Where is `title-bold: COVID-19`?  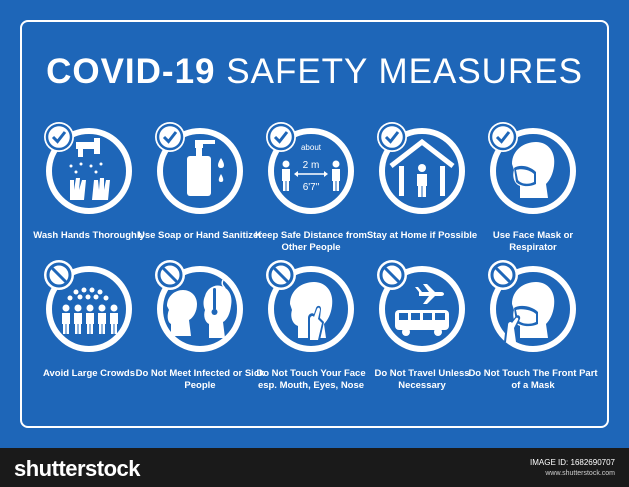 title-bold: COVID-19 is located at coordinates (131, 71).